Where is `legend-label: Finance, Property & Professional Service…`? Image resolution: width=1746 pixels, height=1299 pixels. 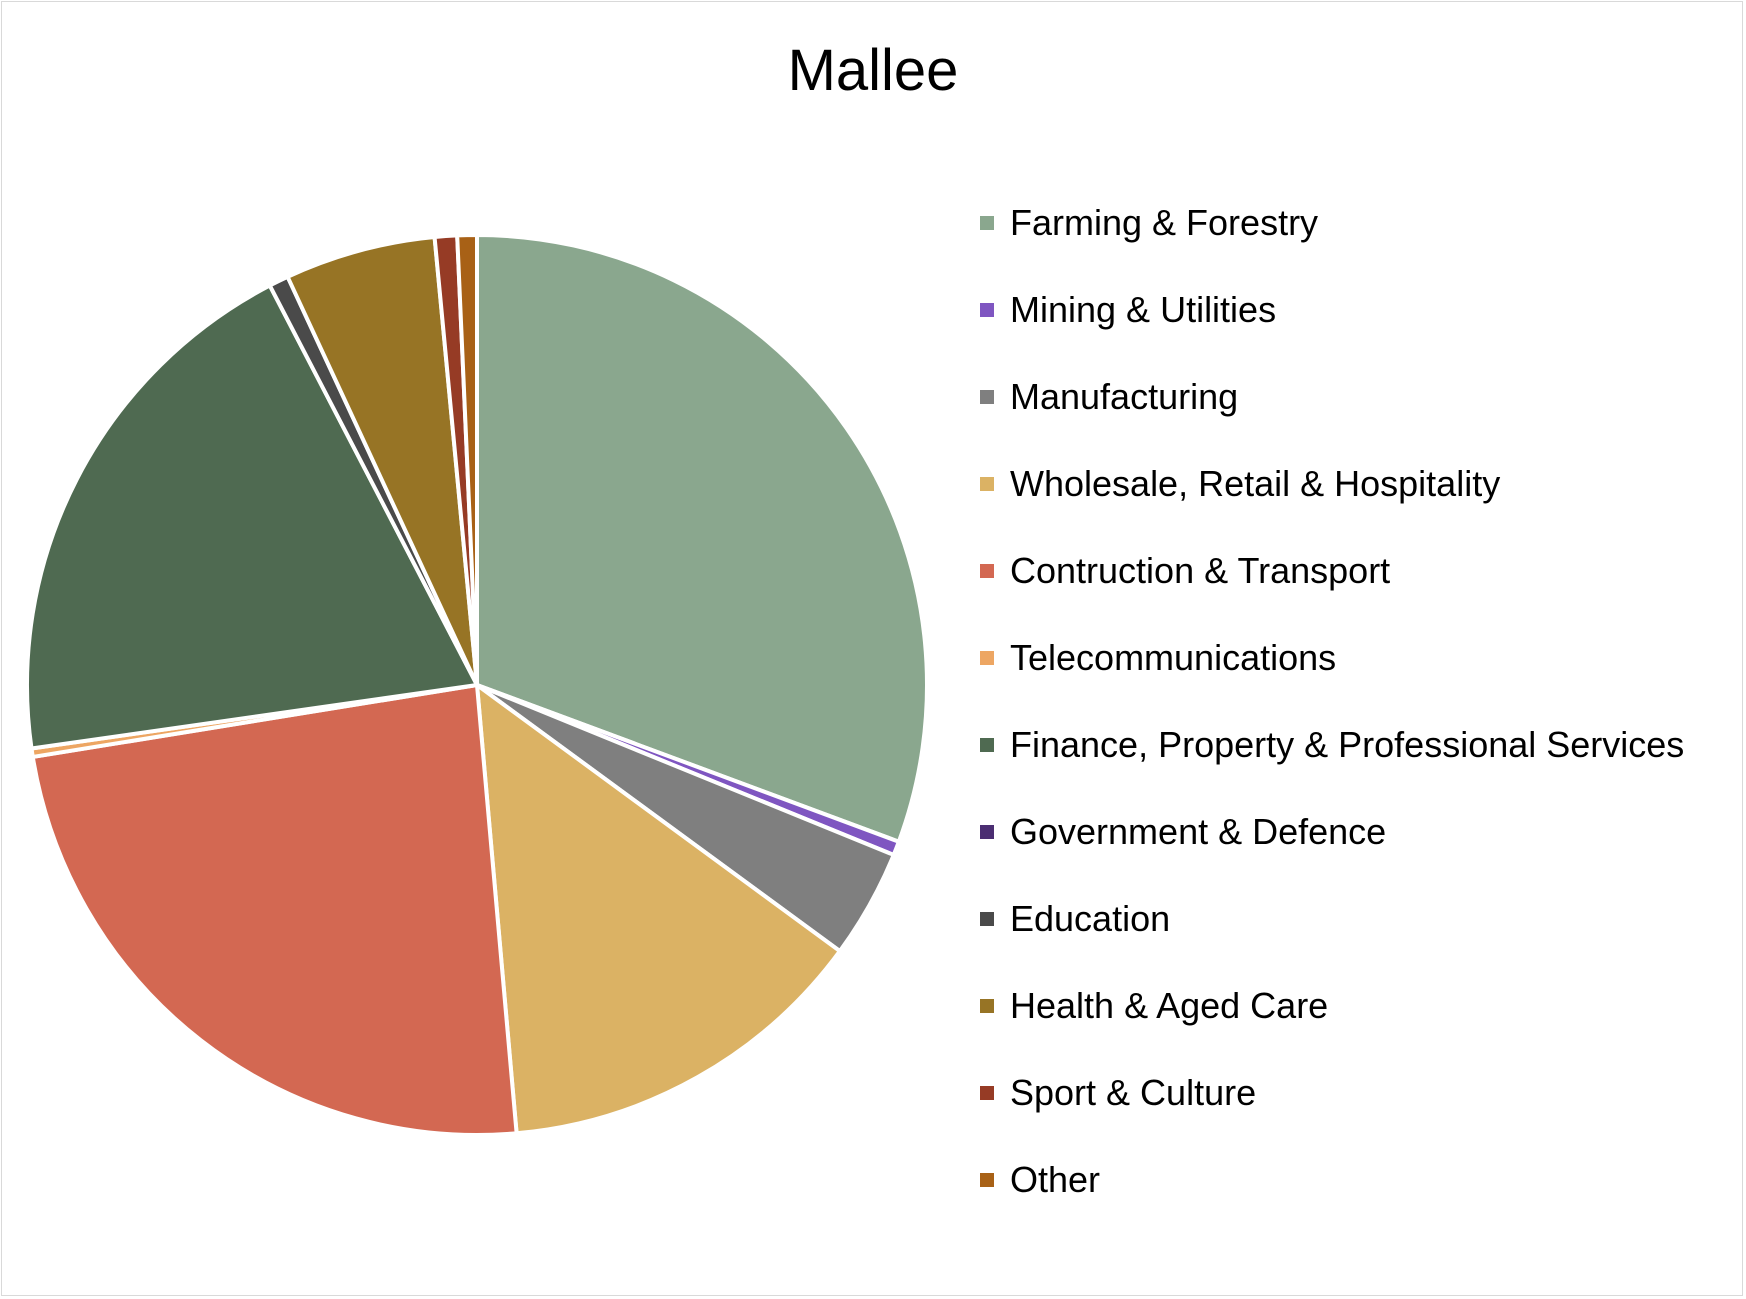 legend-label: Finance, Property & Professional Service… is located at coordinates (1347, 744).